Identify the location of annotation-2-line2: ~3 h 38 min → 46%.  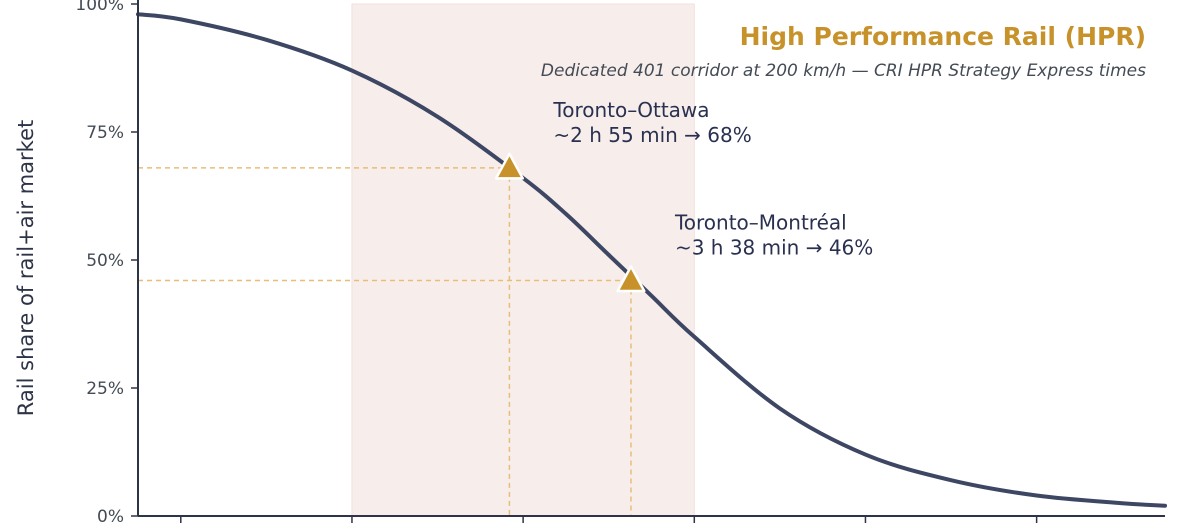
(774, 247).